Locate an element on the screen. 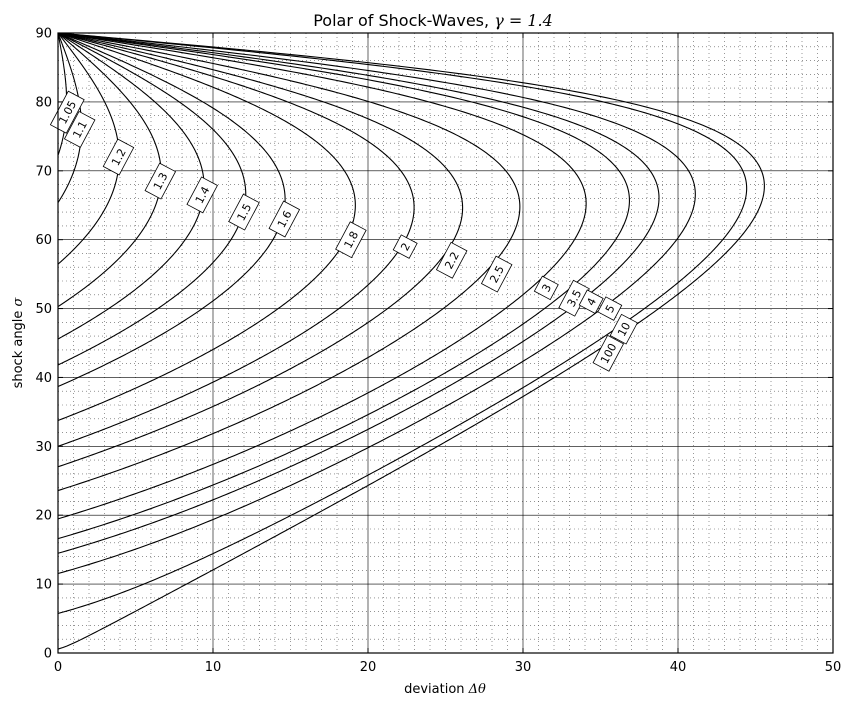  x-tick-label: 40 is located at coordinates (678, 667).